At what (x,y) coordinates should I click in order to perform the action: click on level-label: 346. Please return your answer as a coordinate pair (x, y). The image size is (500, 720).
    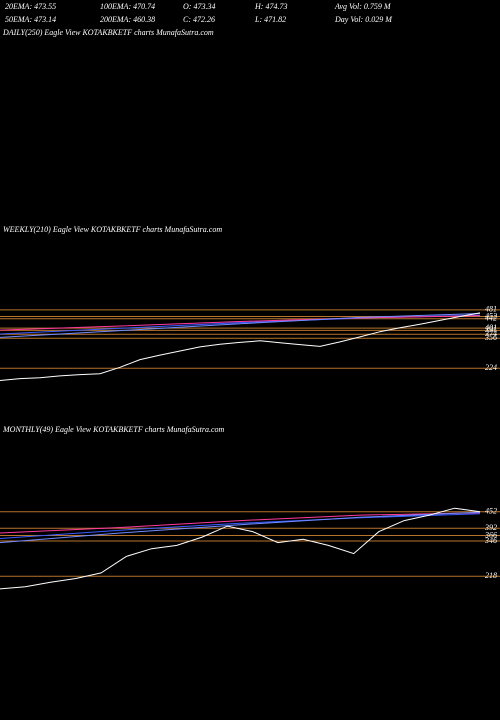
    Looking at the image, I should click on (490, 540).